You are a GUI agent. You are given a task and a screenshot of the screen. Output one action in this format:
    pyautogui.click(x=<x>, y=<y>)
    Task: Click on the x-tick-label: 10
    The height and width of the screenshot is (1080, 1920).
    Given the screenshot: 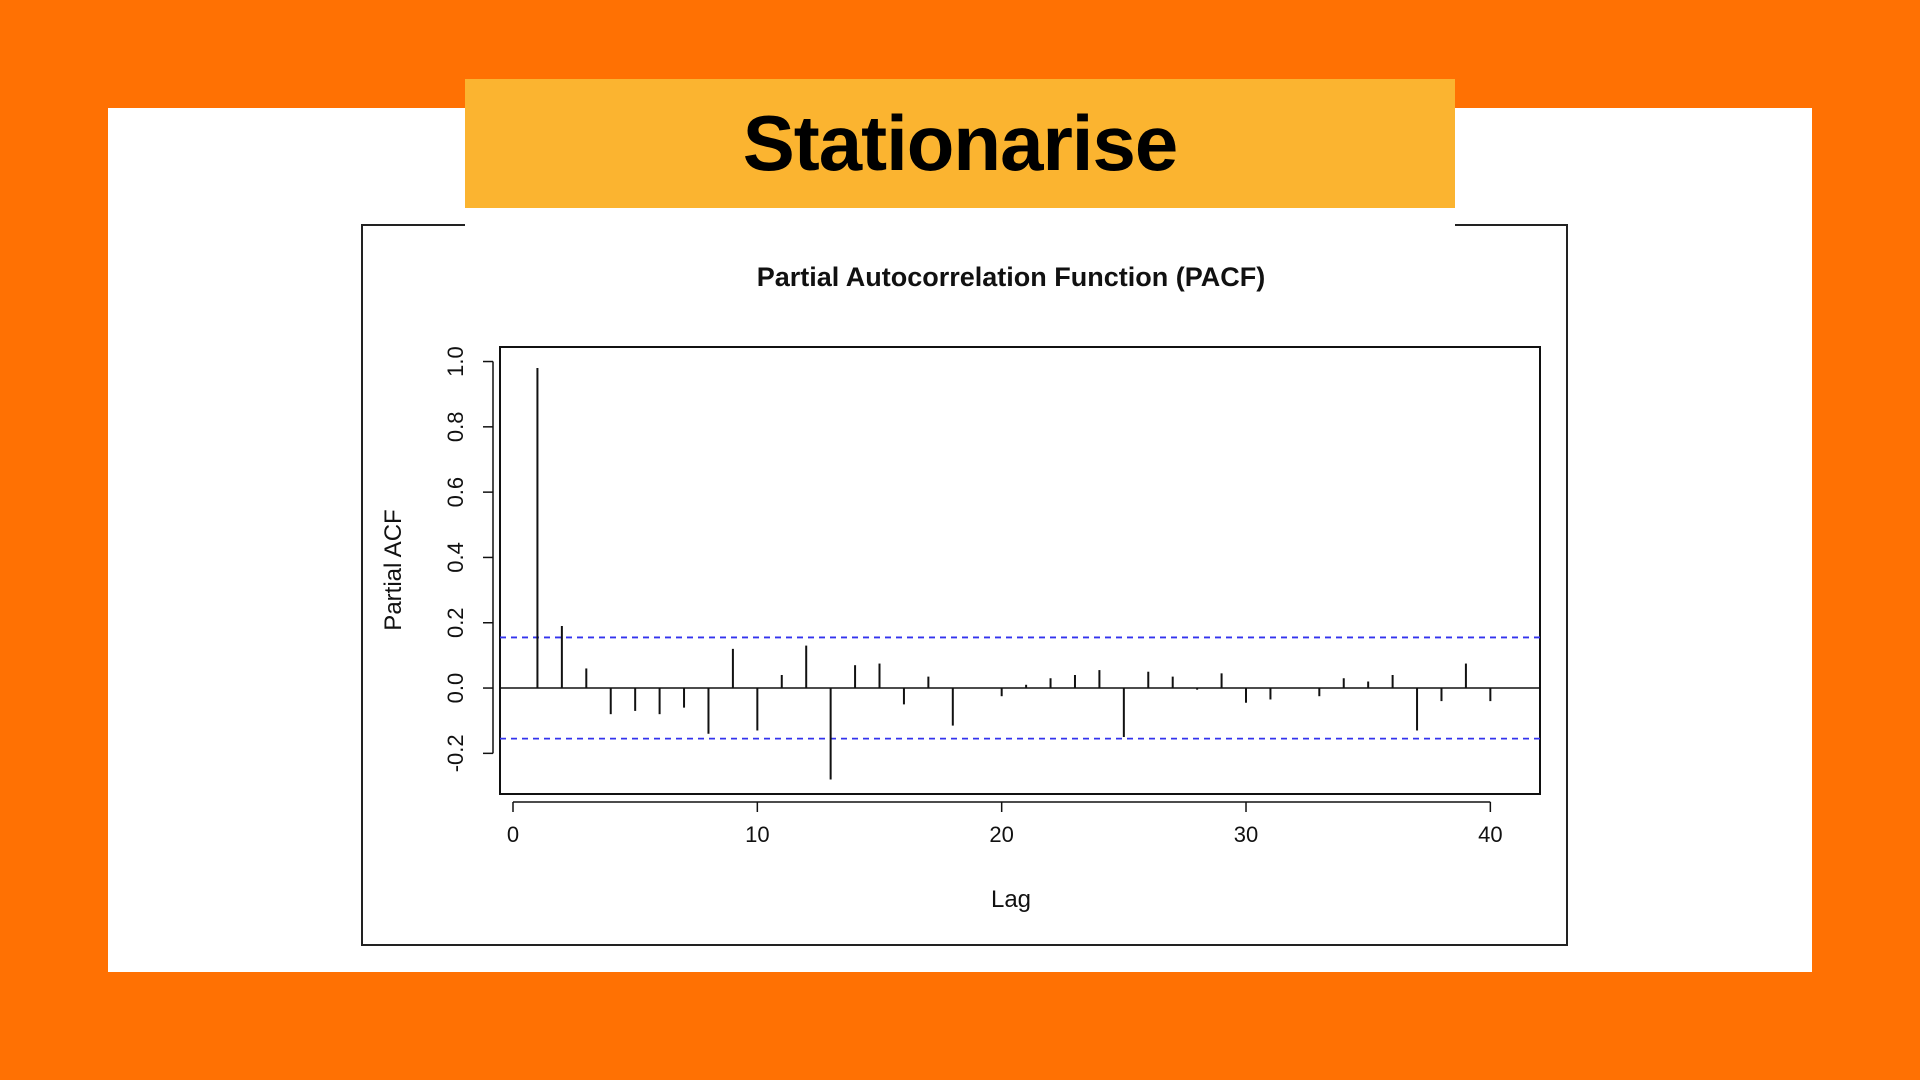 What is the action you would take?
    pyautogui.click(x=757, y=834)
    